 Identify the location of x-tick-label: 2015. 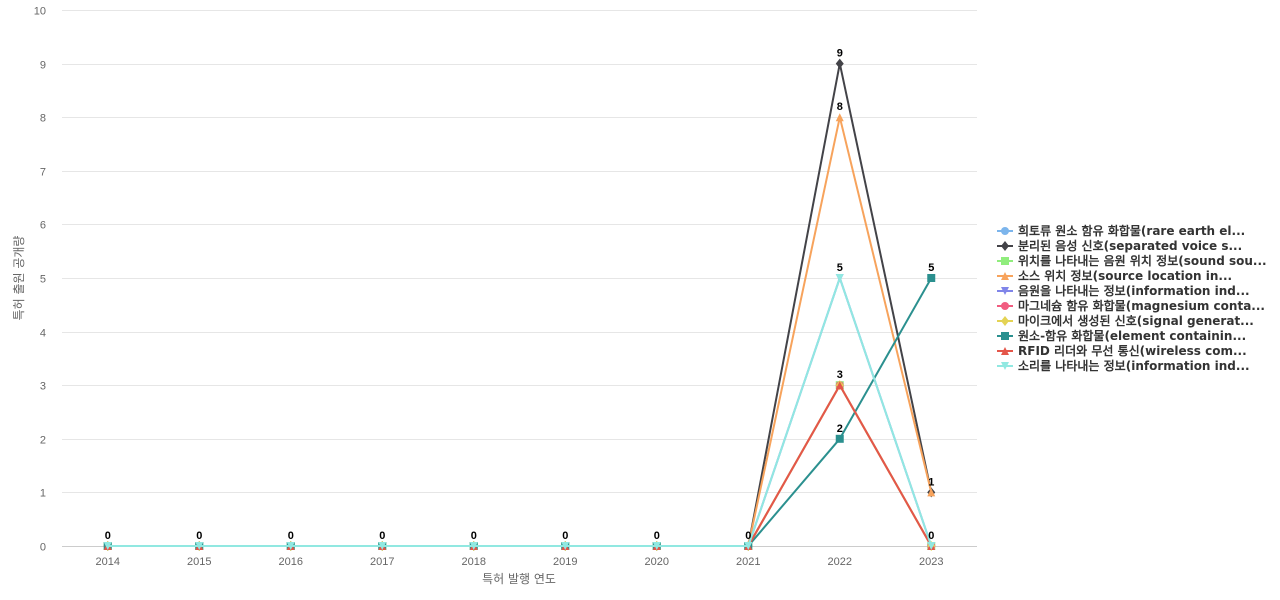
(199, 562).